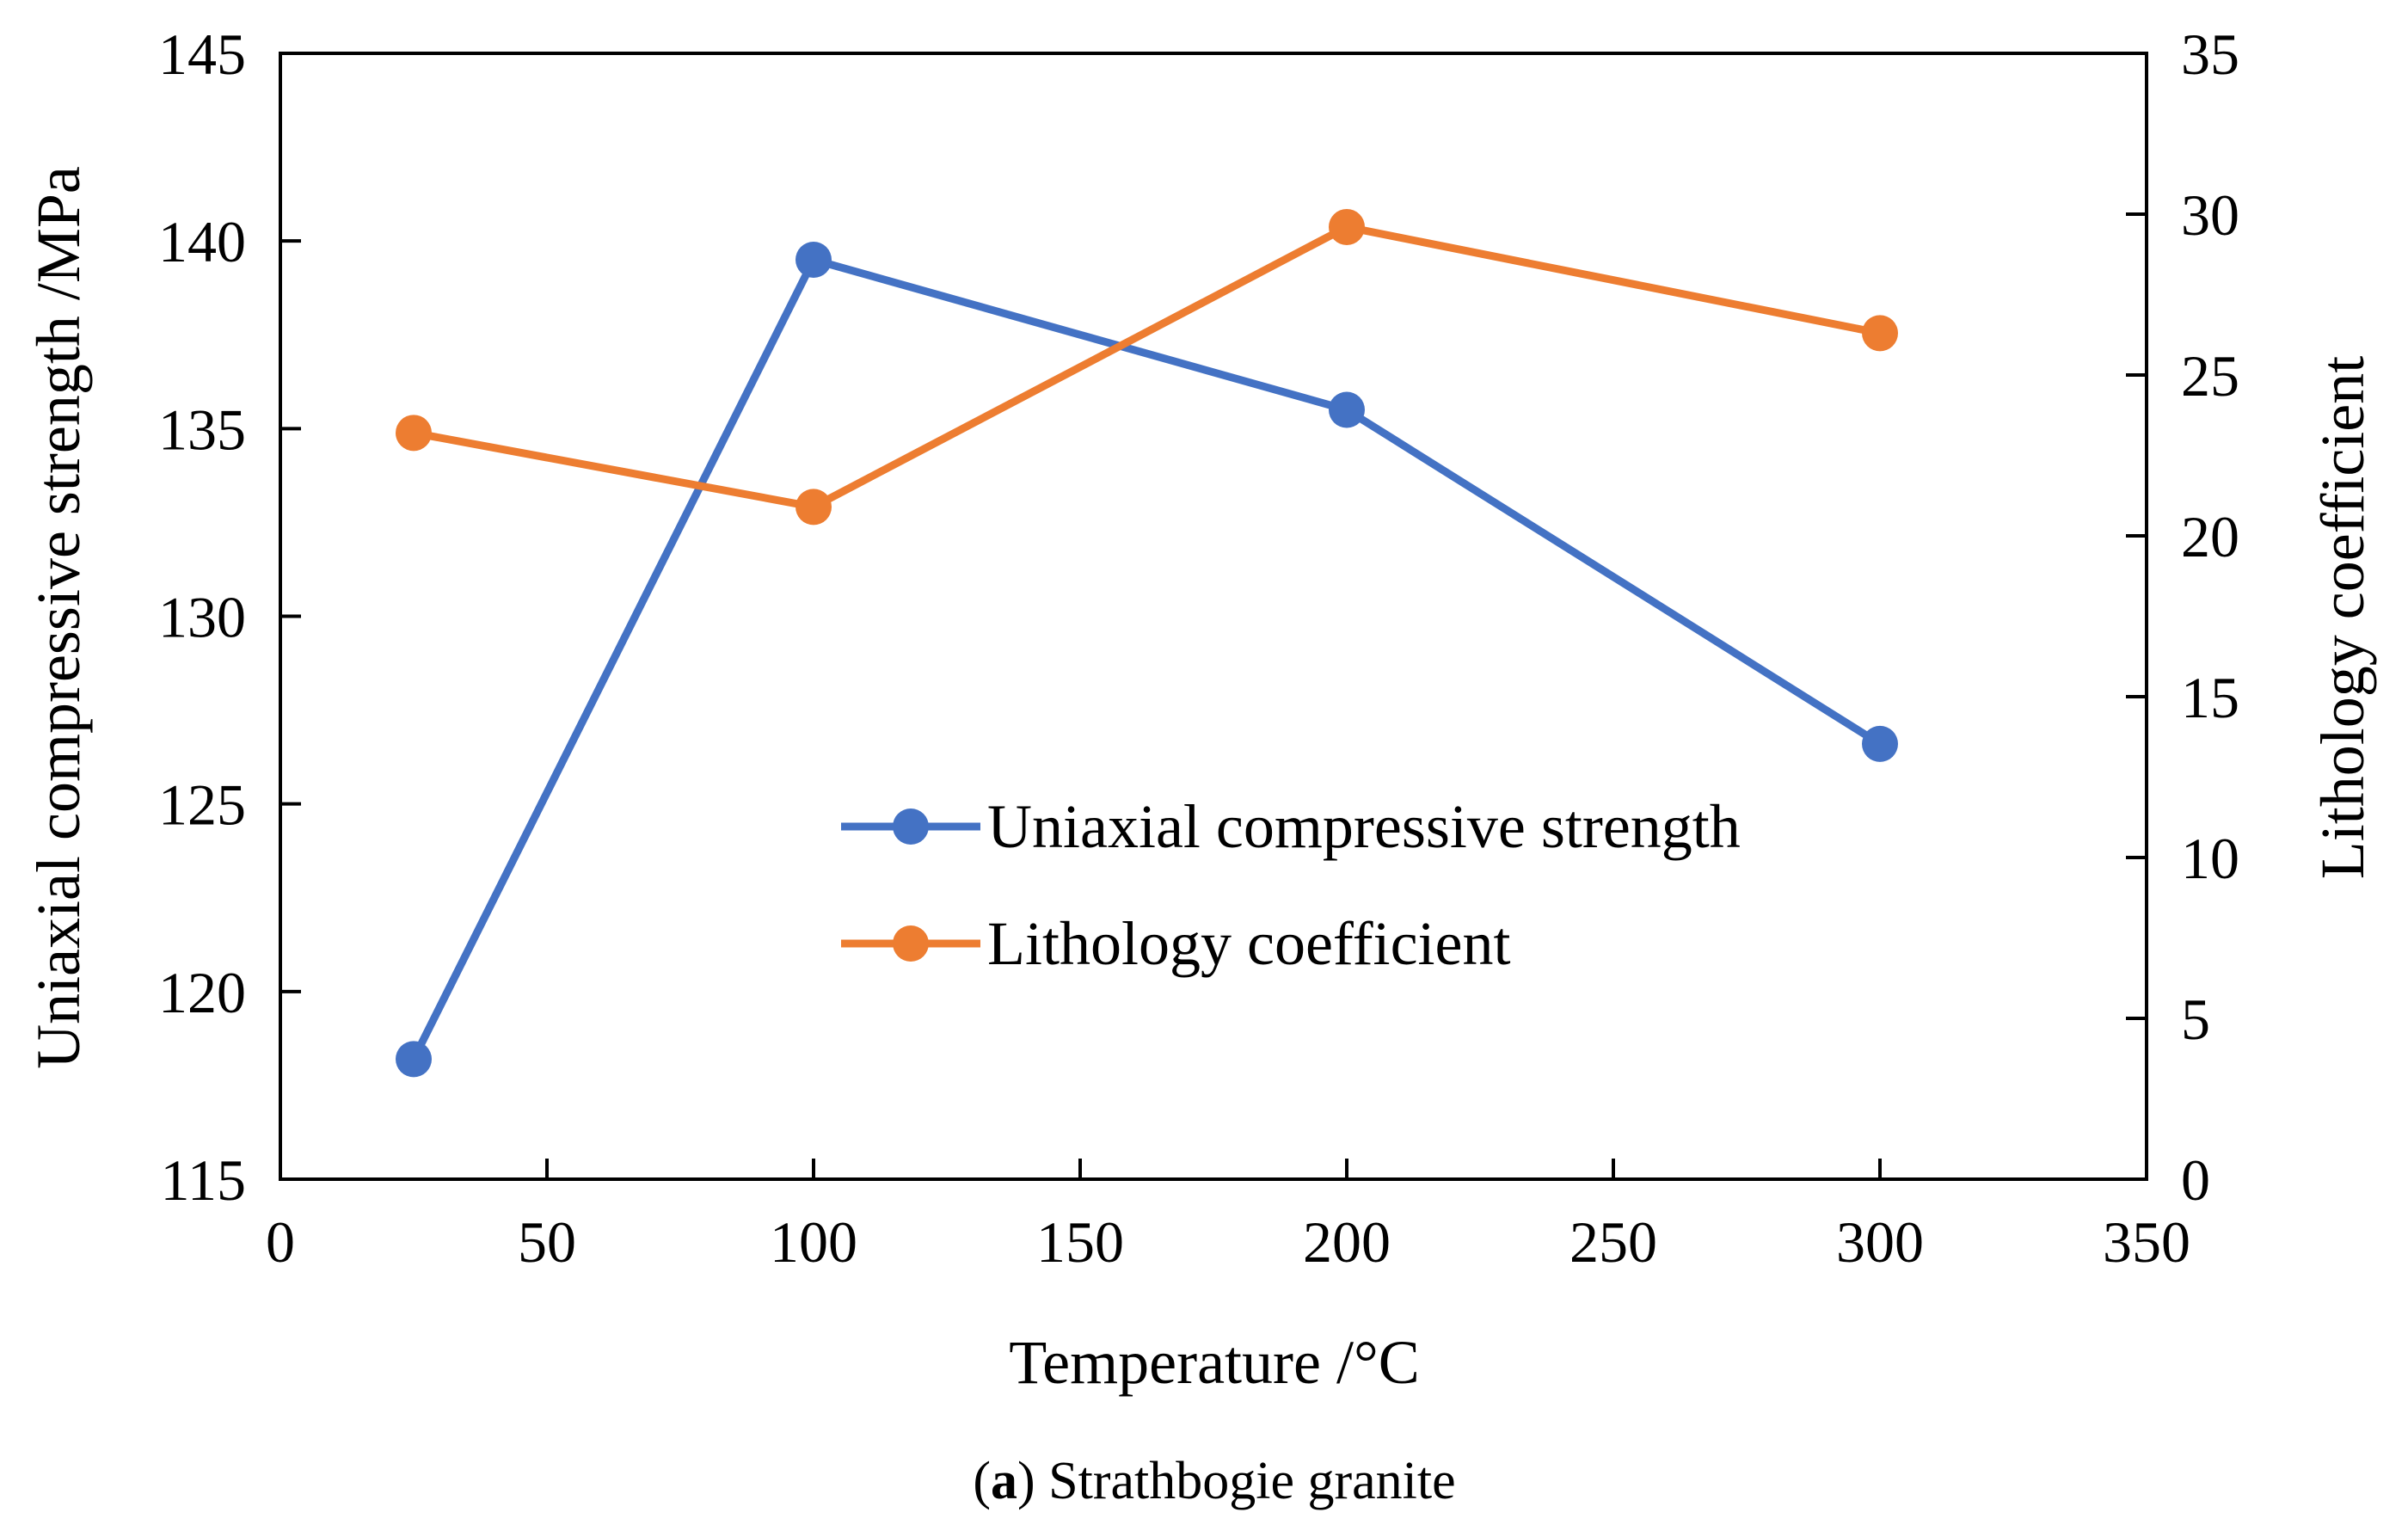 The height and width of the screenshot is (1537, 2408). What do you see at coordinates (1347, 1242) in the screenshot?
I see `x-tick-label: 200` at bounding box center [1347, 1242].